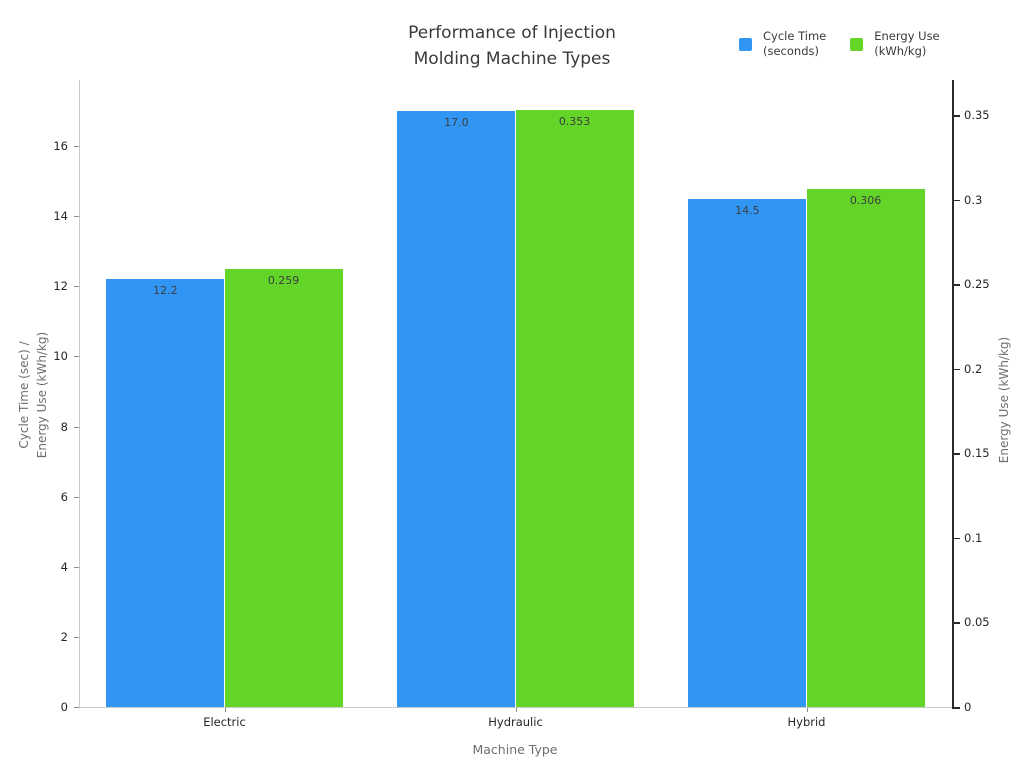  What do you see at coordinates (857, 44) in the screenshot?
I see `energy-use-swatch-icon` at bounding box center [857, 44].